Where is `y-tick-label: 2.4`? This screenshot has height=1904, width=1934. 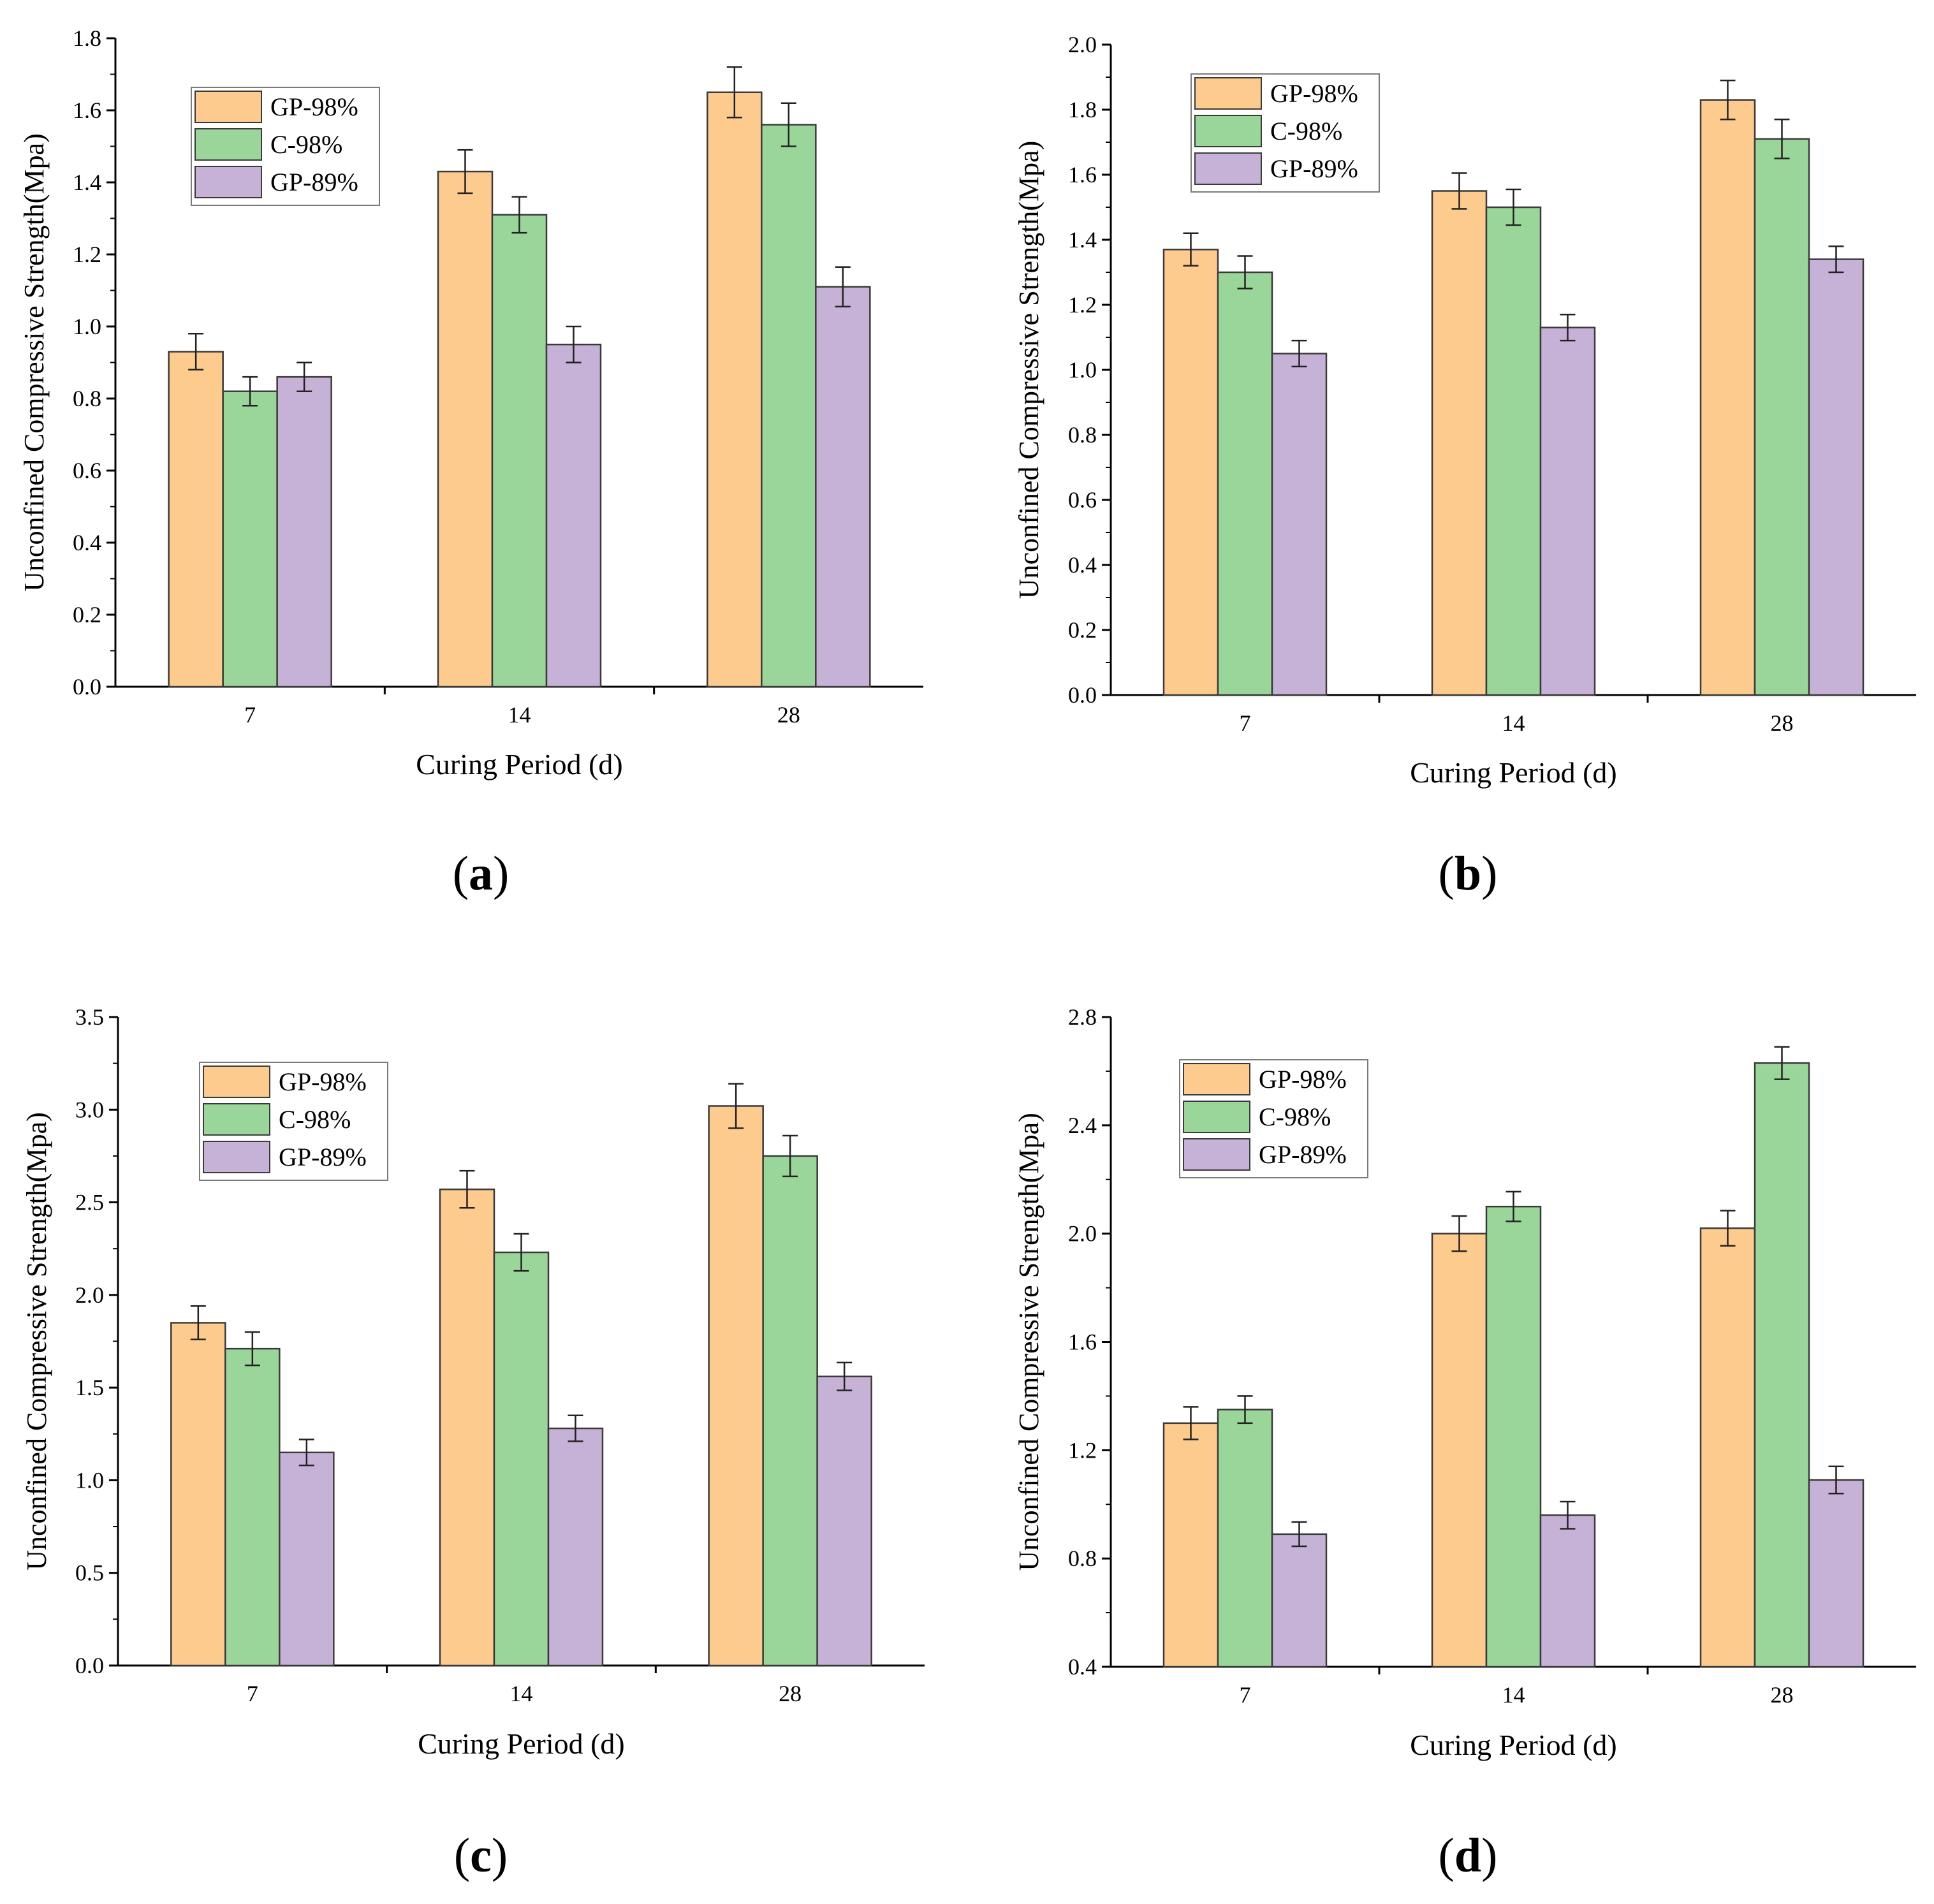
y-tick-label: 2.4 is located at coordinates (1082, 1125).